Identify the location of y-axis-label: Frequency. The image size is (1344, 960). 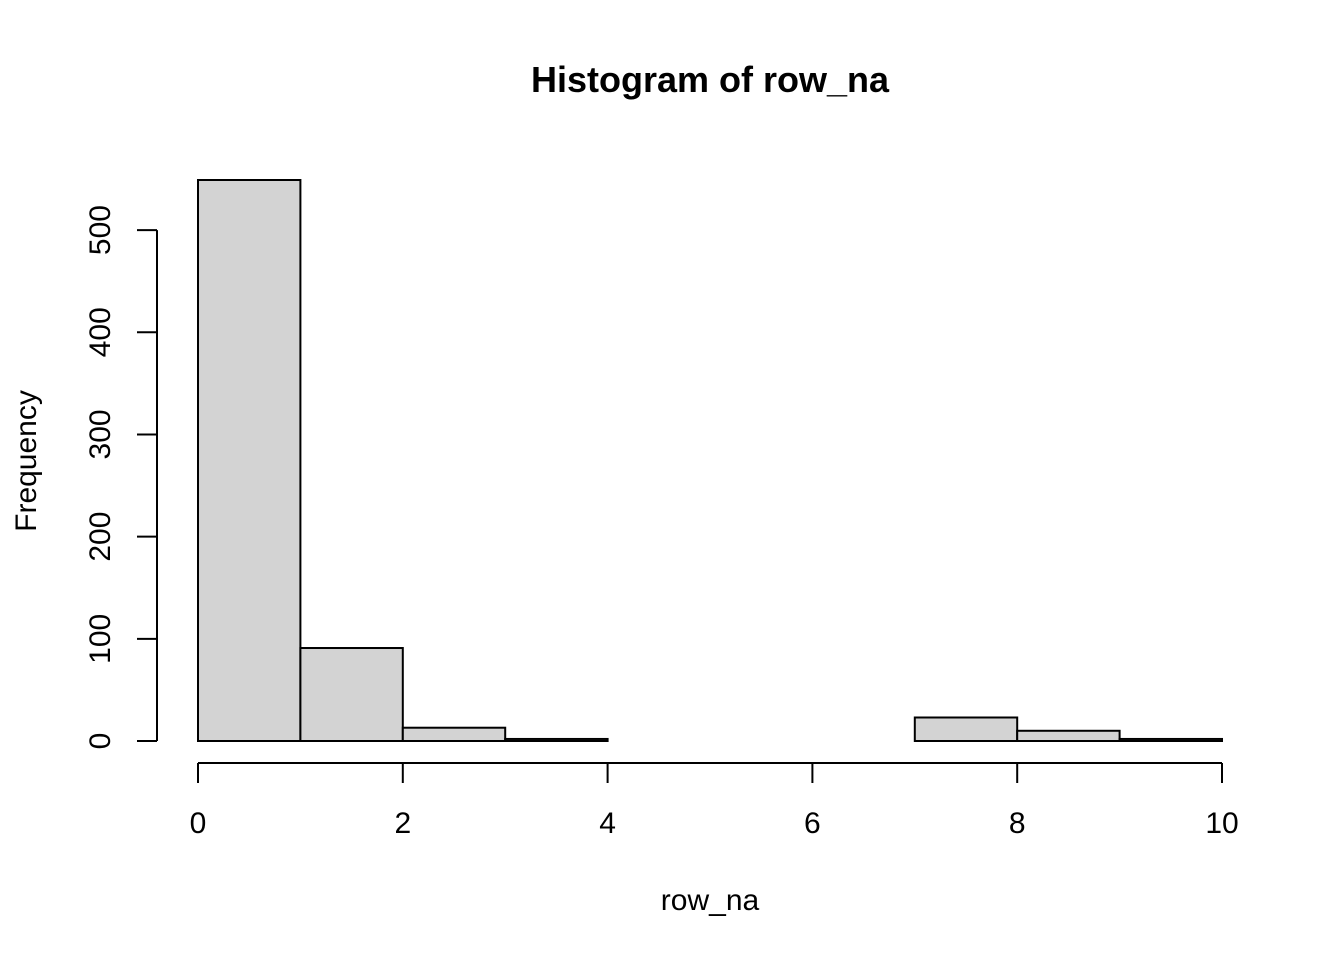
(26, 461).